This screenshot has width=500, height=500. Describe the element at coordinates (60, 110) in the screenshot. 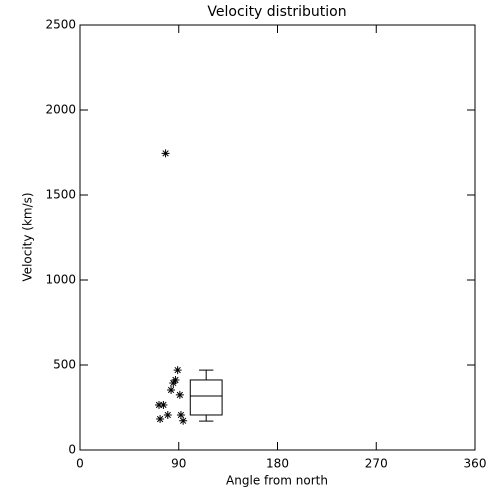

I see `y-tick-label: 2000` at that location.